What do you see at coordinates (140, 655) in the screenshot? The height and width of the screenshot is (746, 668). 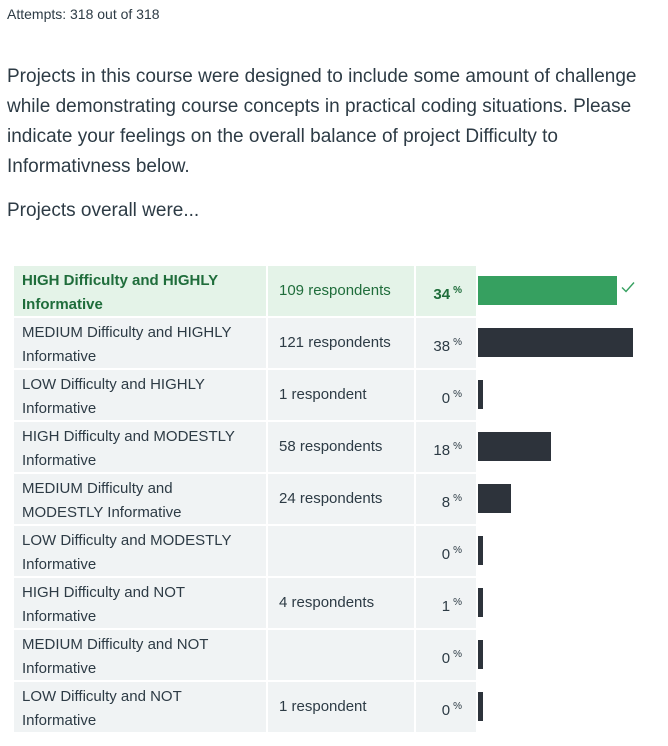 I see `answer-label: MEDIUM Difficulty and NOT Informative` at bounding box center [140, 655].